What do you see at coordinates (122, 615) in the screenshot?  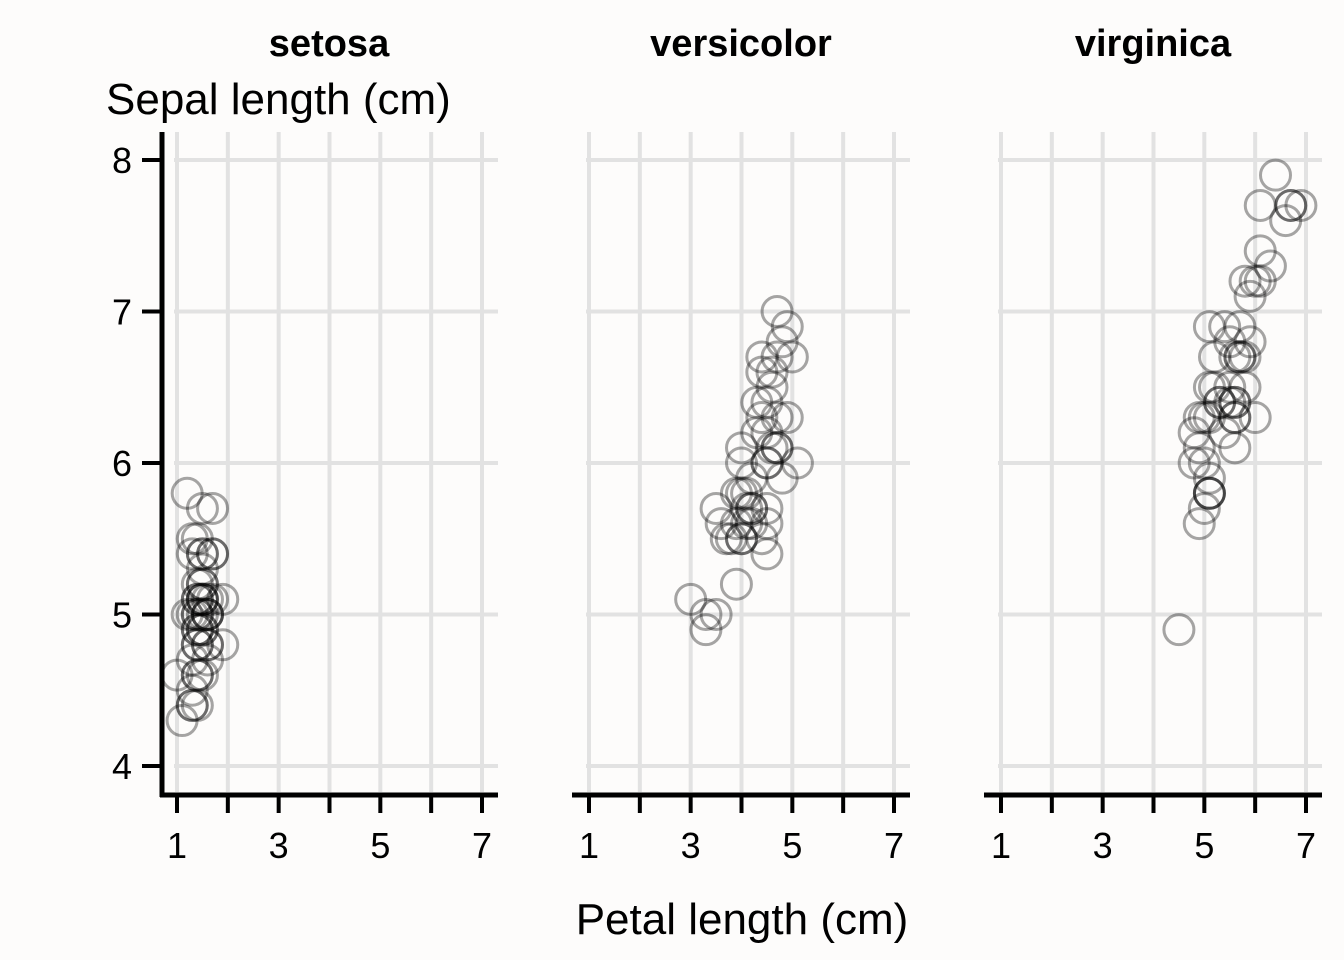 I see `y-tick-label: 5` at bounding box center [122, 615].